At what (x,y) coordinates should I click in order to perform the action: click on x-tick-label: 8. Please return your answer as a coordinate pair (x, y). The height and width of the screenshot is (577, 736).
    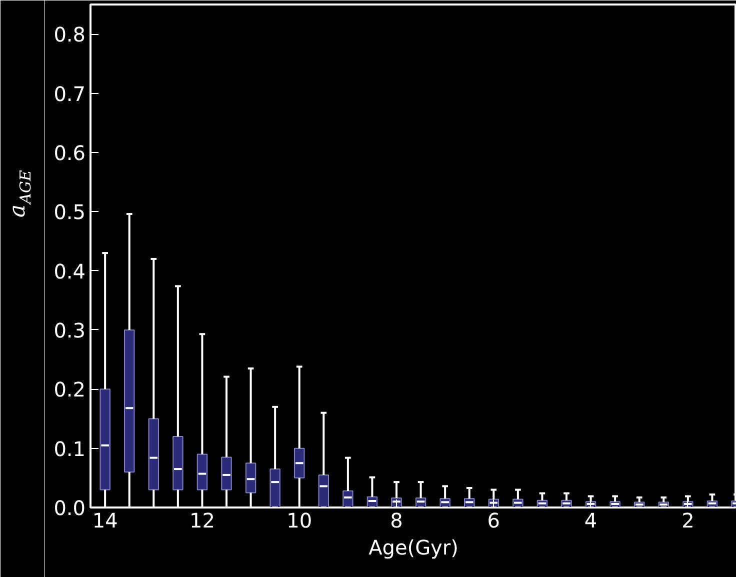
    Looking at the image, I should click on (396, 520).